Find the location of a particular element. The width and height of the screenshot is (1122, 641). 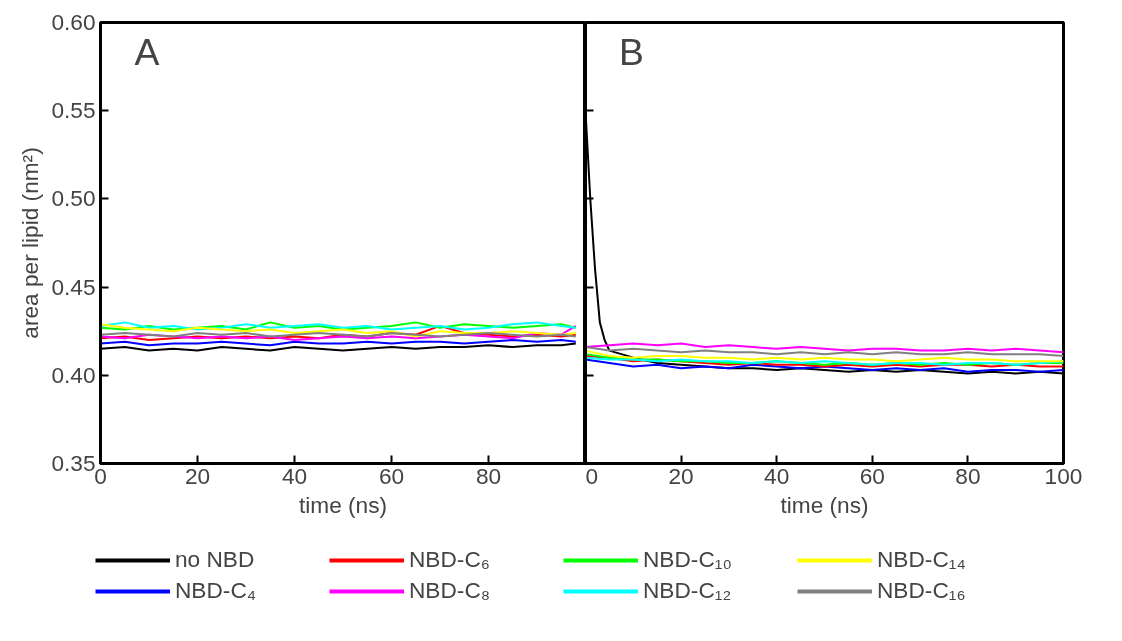

legend-label: NBD-C₁₄ is located at coordinates (922, 559).